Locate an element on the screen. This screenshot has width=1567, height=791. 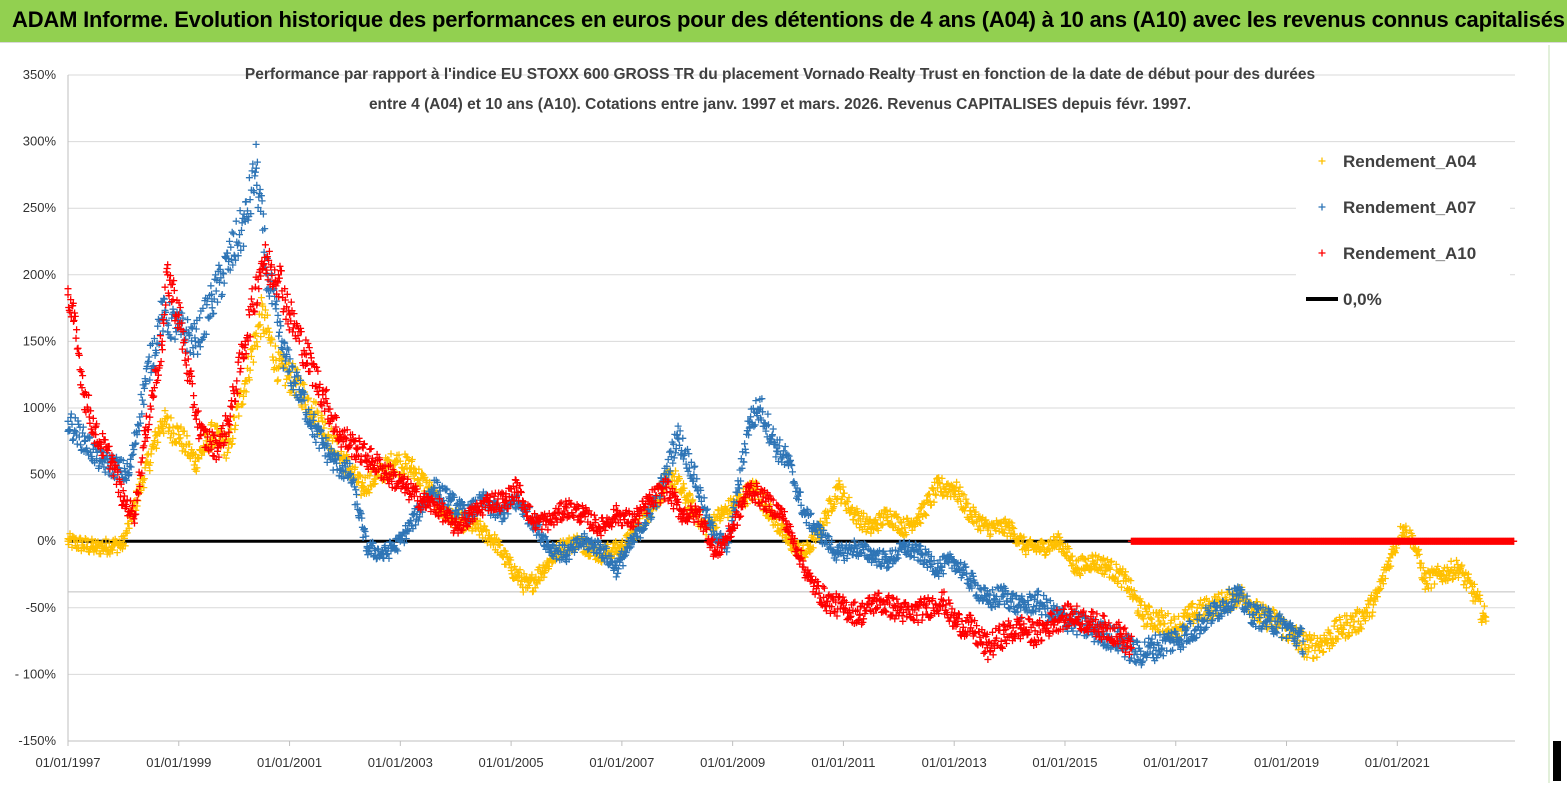
y-tick-label: 50% is located at coordinates (43, 474).